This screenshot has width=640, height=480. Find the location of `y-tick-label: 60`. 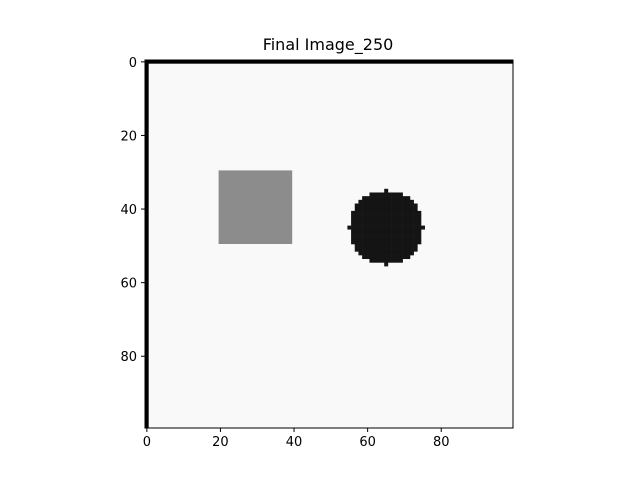

y-tick-label: 60 is located at coordinates (128, 284).